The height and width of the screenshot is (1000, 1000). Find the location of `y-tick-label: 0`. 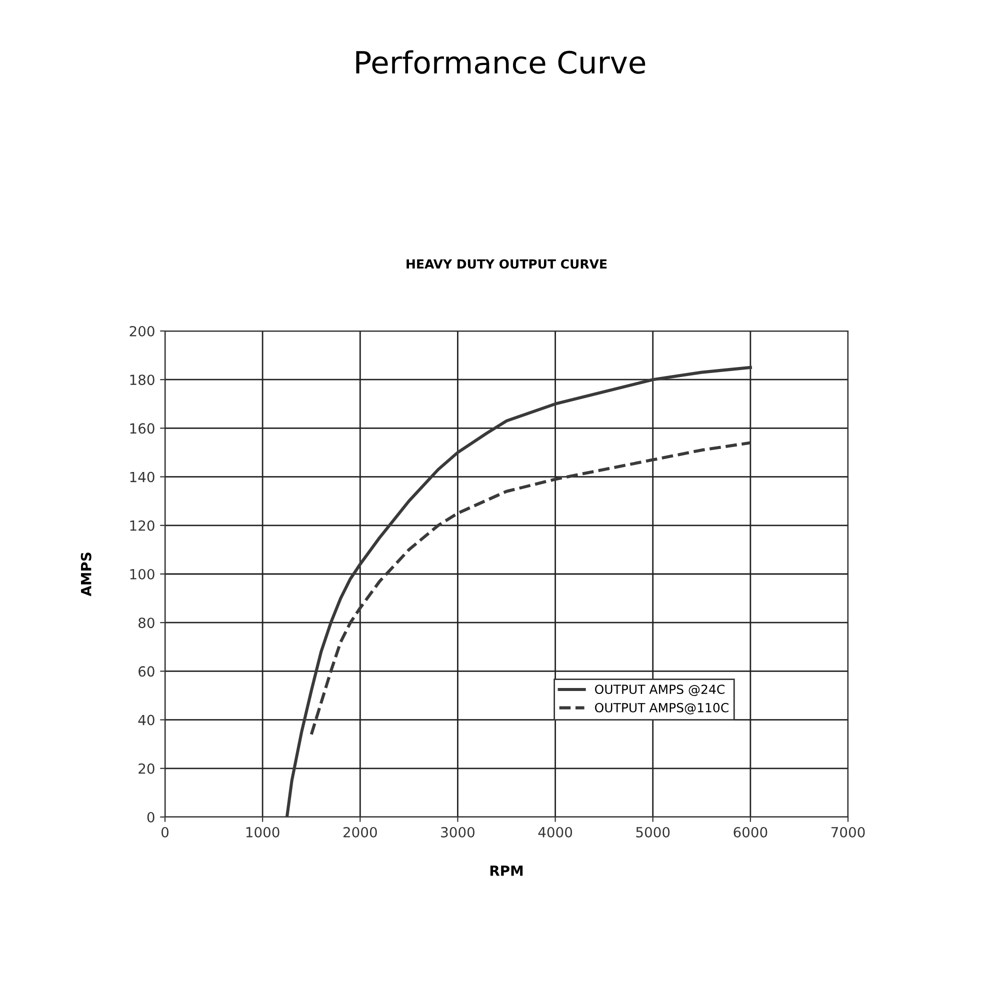

y-tick-label: 0 is located at coordinates (150, 817).